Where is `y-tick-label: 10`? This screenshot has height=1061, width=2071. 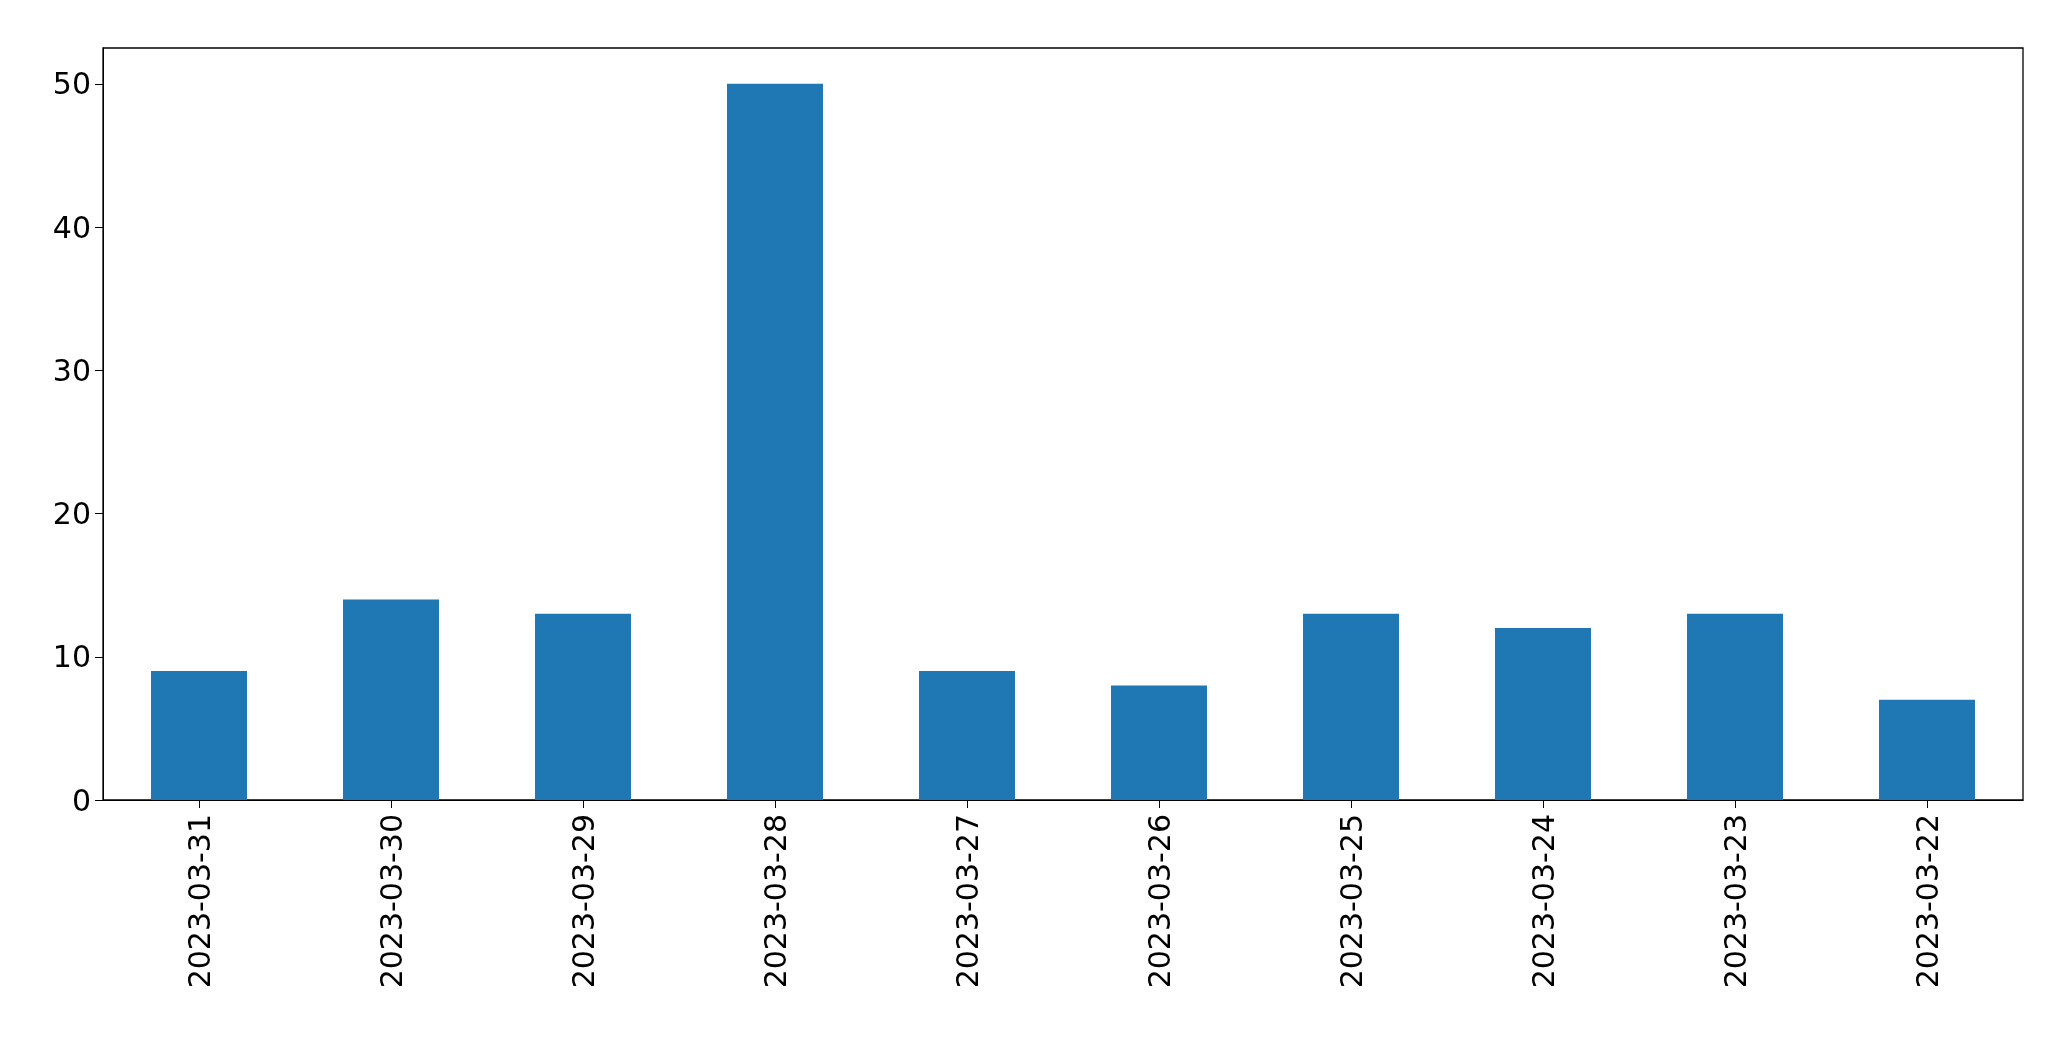 y-tick-label: 10 is located at coordinates (71, 657).